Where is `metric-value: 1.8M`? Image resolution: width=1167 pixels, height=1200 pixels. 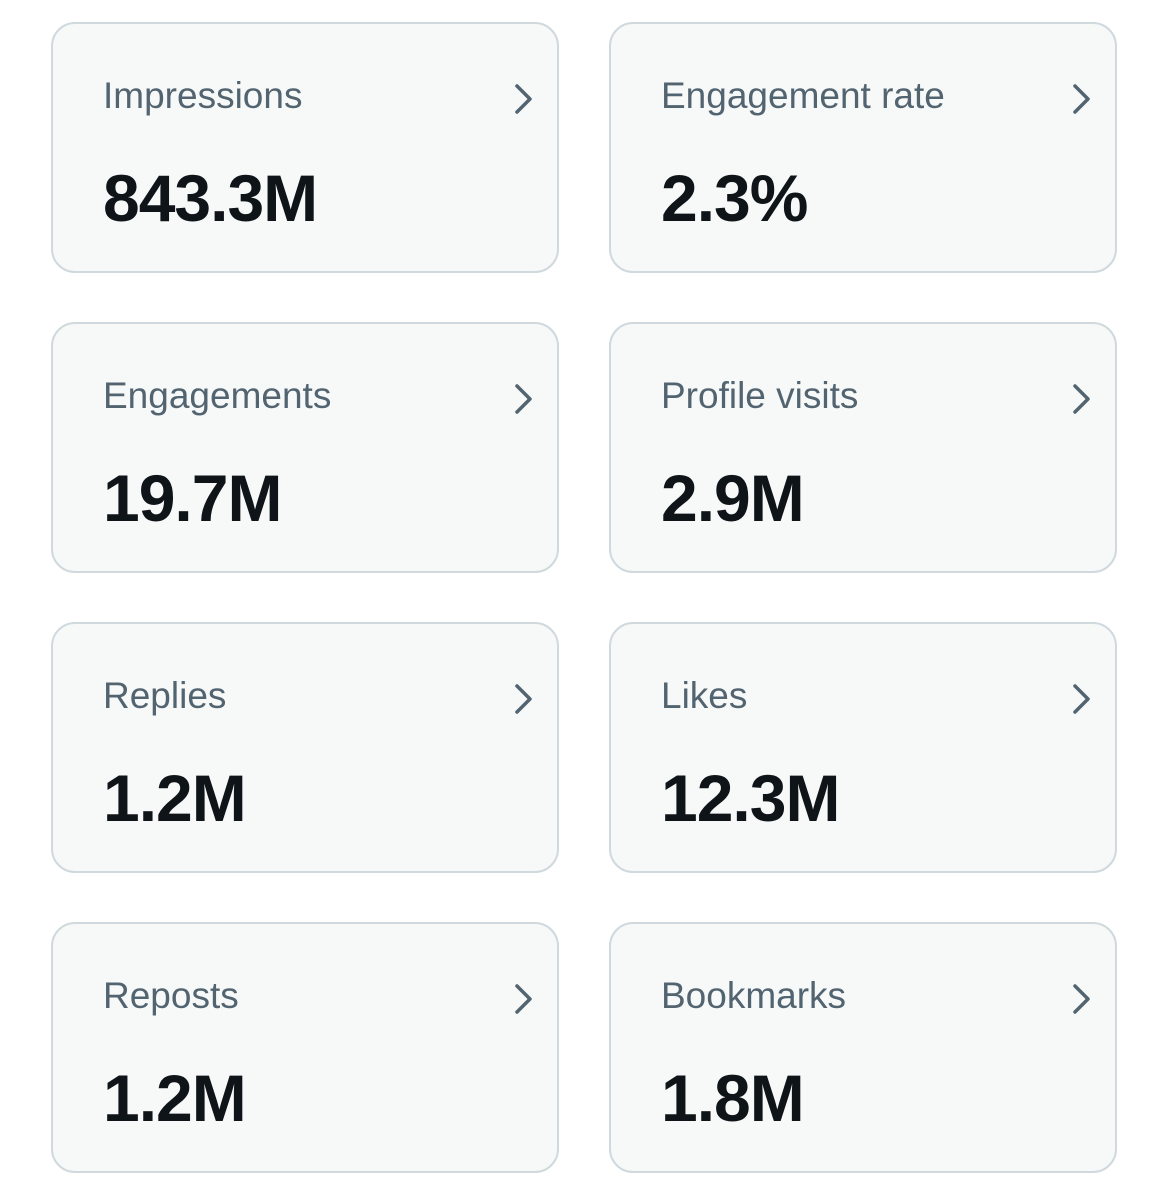 metric-value: 1.8M is located at coordinates (733, 1098).